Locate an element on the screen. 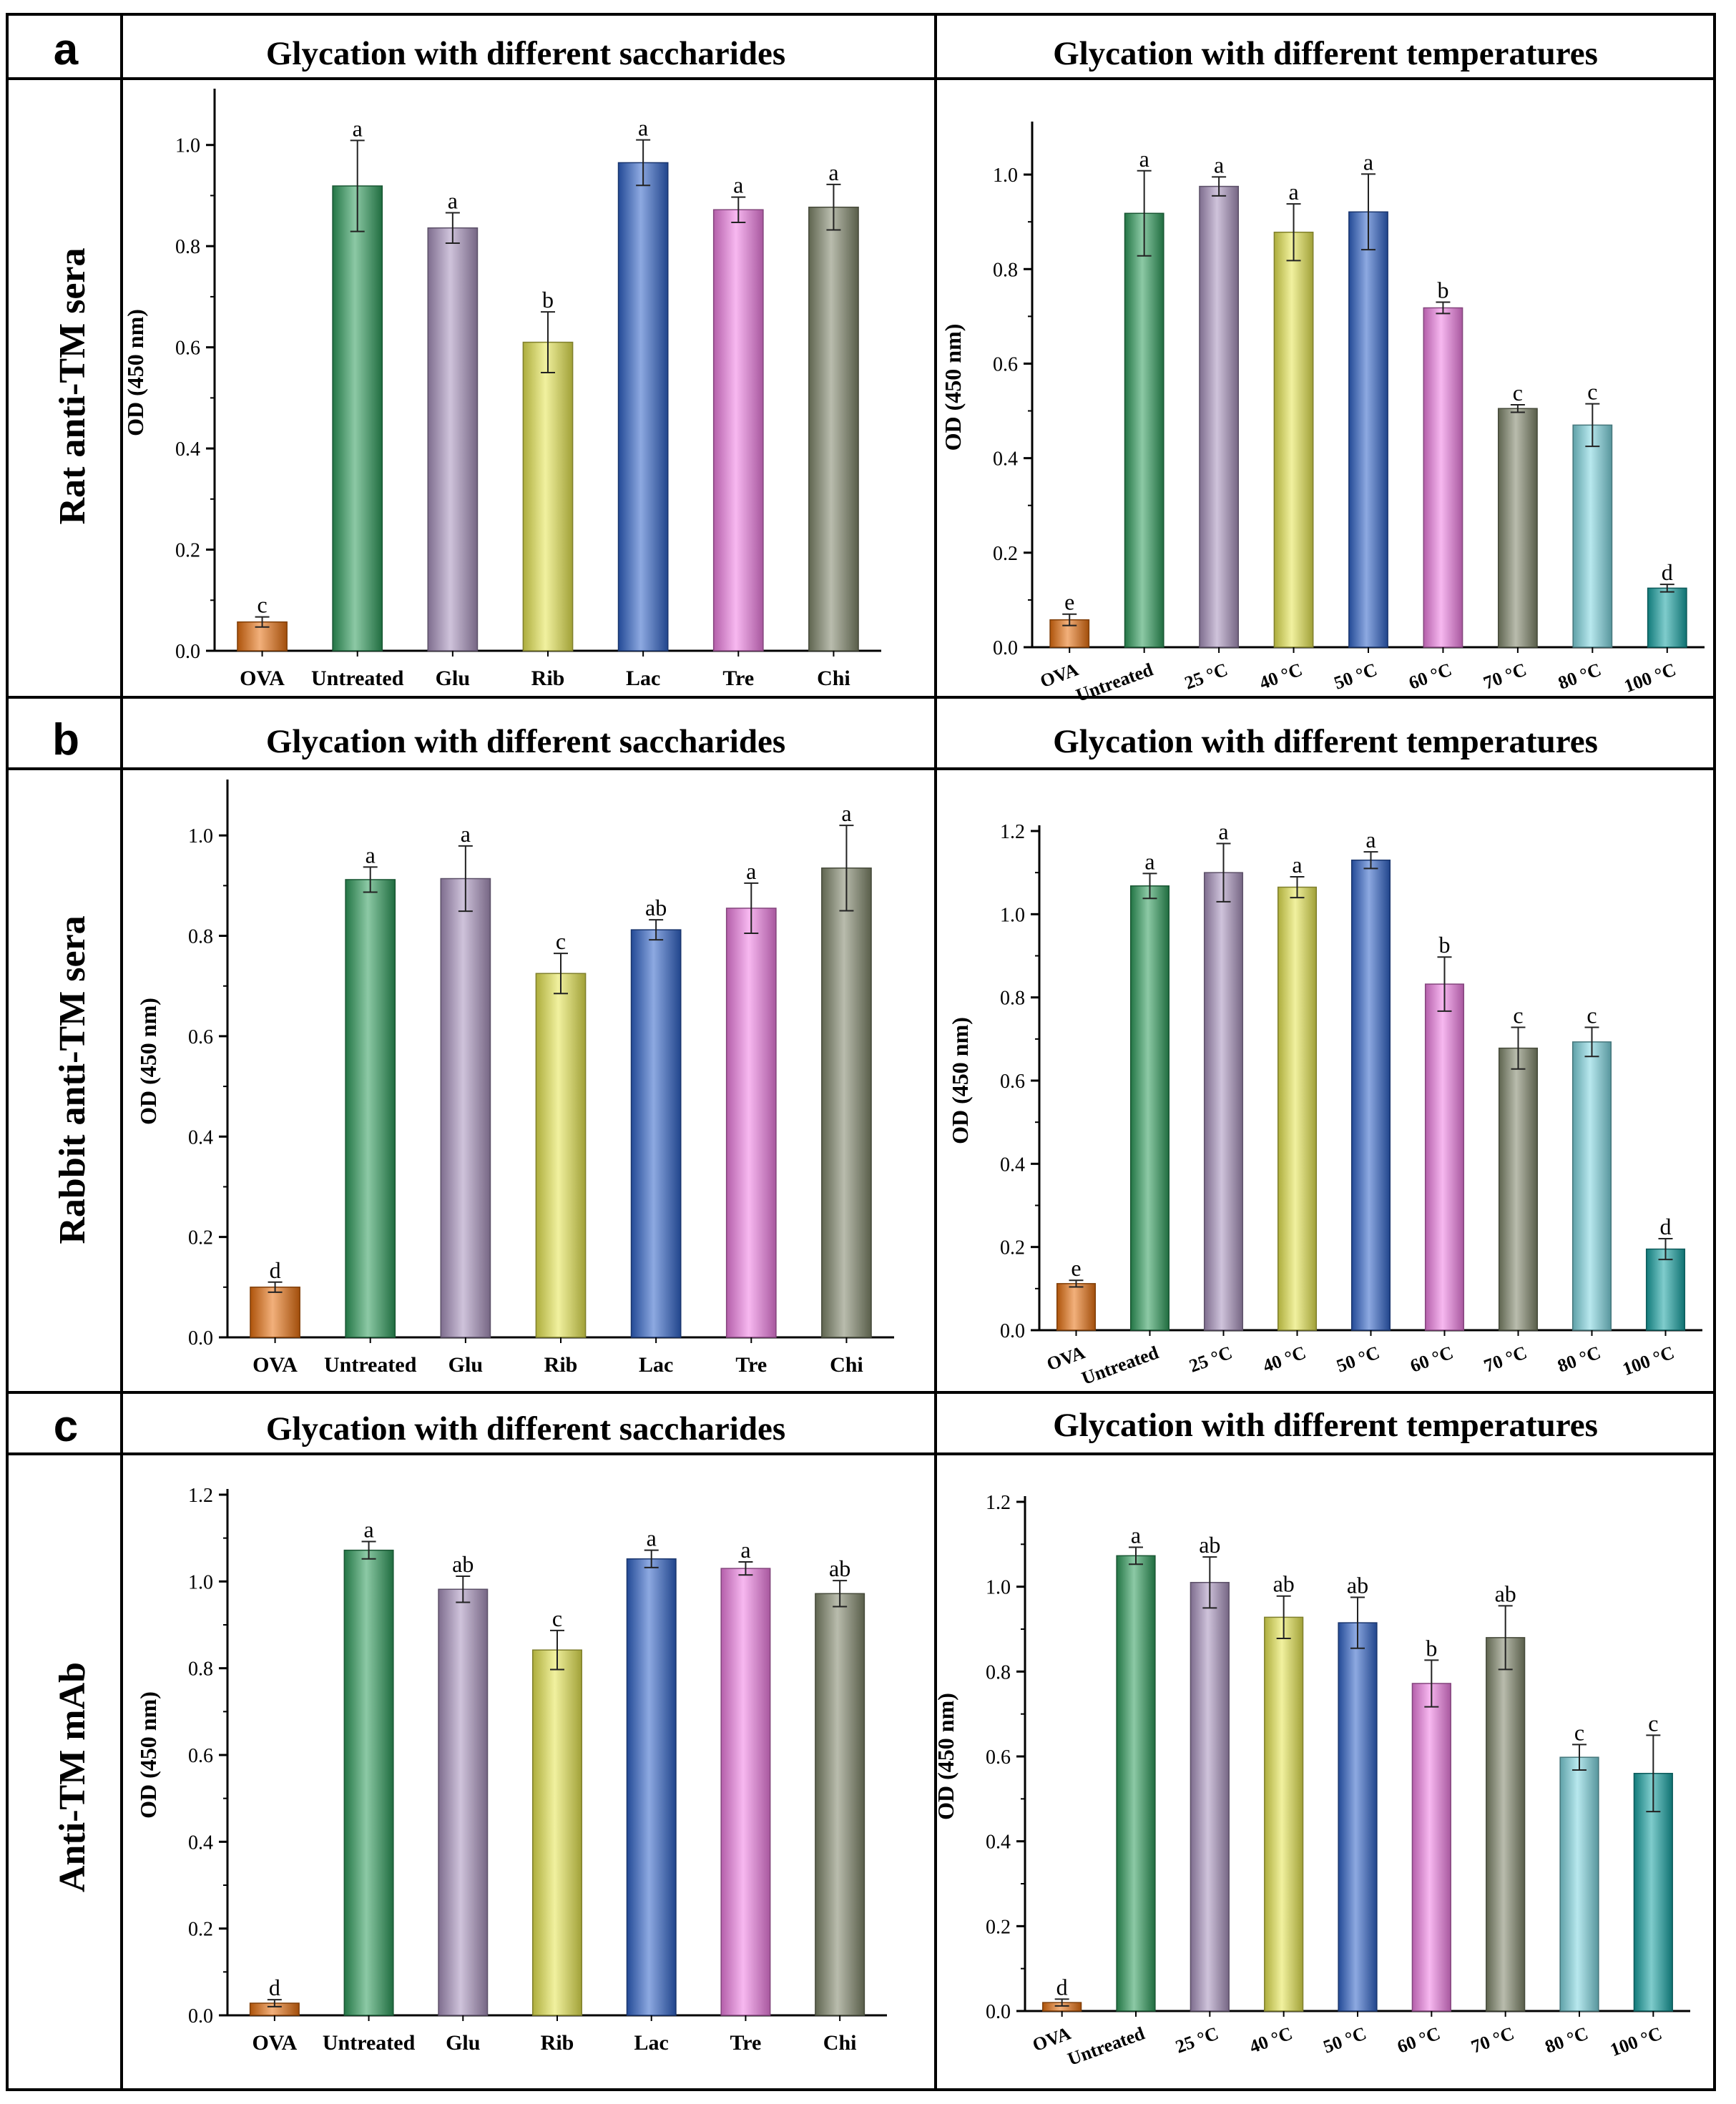 Image resolution: width=1736 pixels, height=2104 pixels. chart4-sig-letter-rib: c is located at coordinates (557, 1618).